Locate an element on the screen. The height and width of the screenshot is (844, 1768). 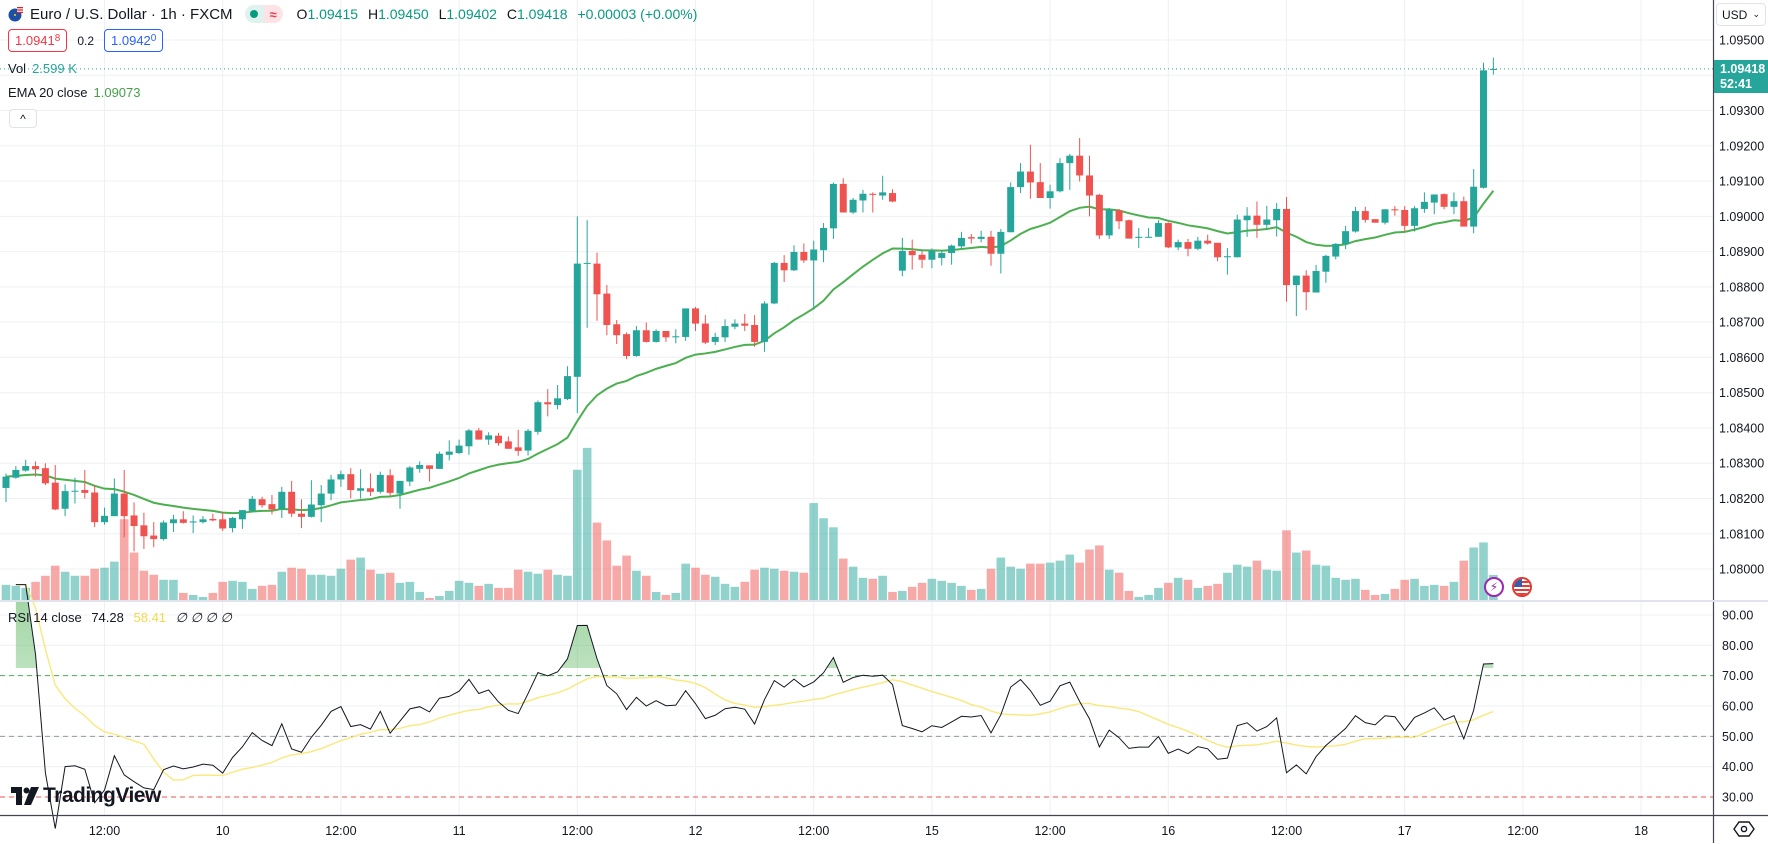
trade-buttons: 1.0941 8 0.2 1.0942 0 is located at coordinates (86, 40).